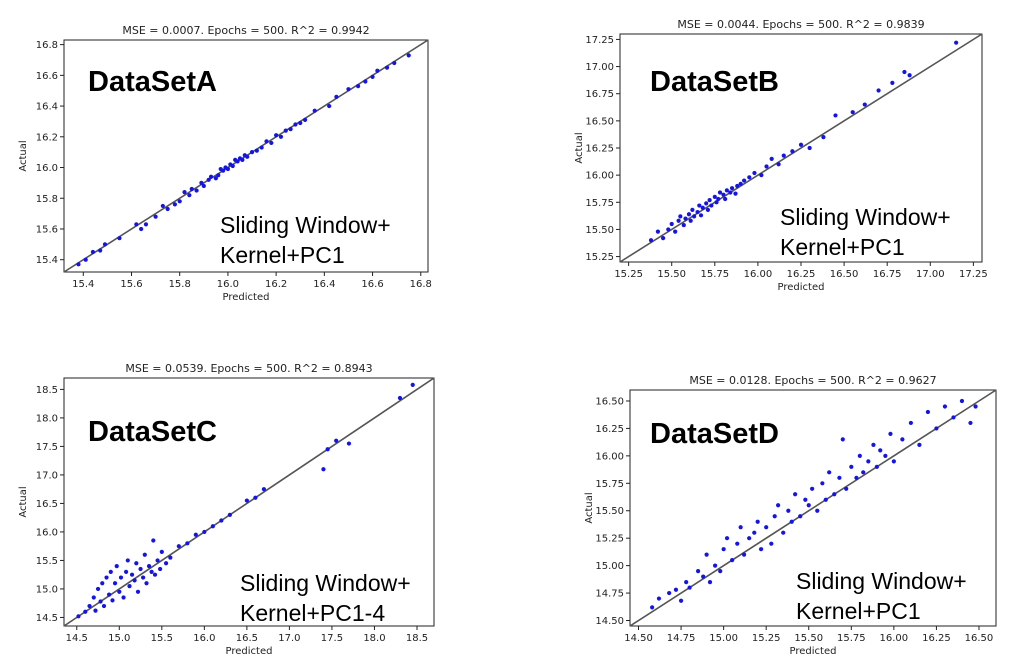 This screenshot has height=670, width=1024. Describe the element at coordinates (47, 561) in the screenshot. I see `y-tick-label: 15.5` at that location.